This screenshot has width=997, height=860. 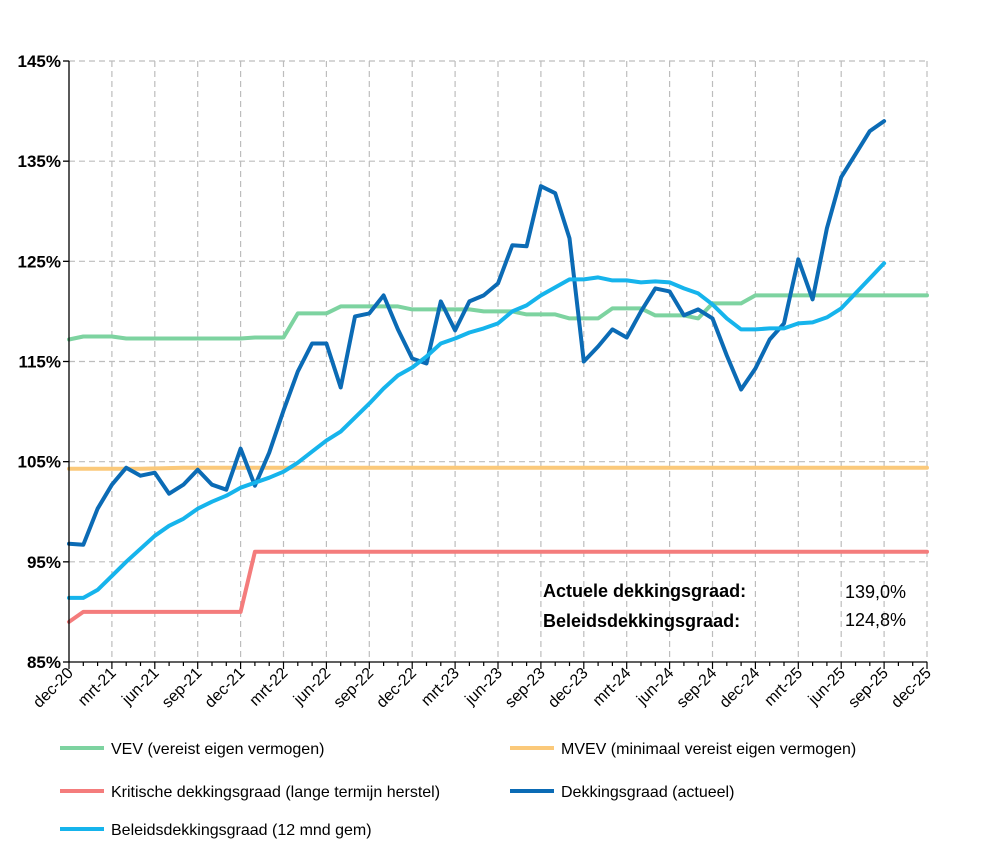 What do you see at coordinates (44, 662) in the screenshot?
I see `y-tick-label: 85%` at bounding box center [44, 662].